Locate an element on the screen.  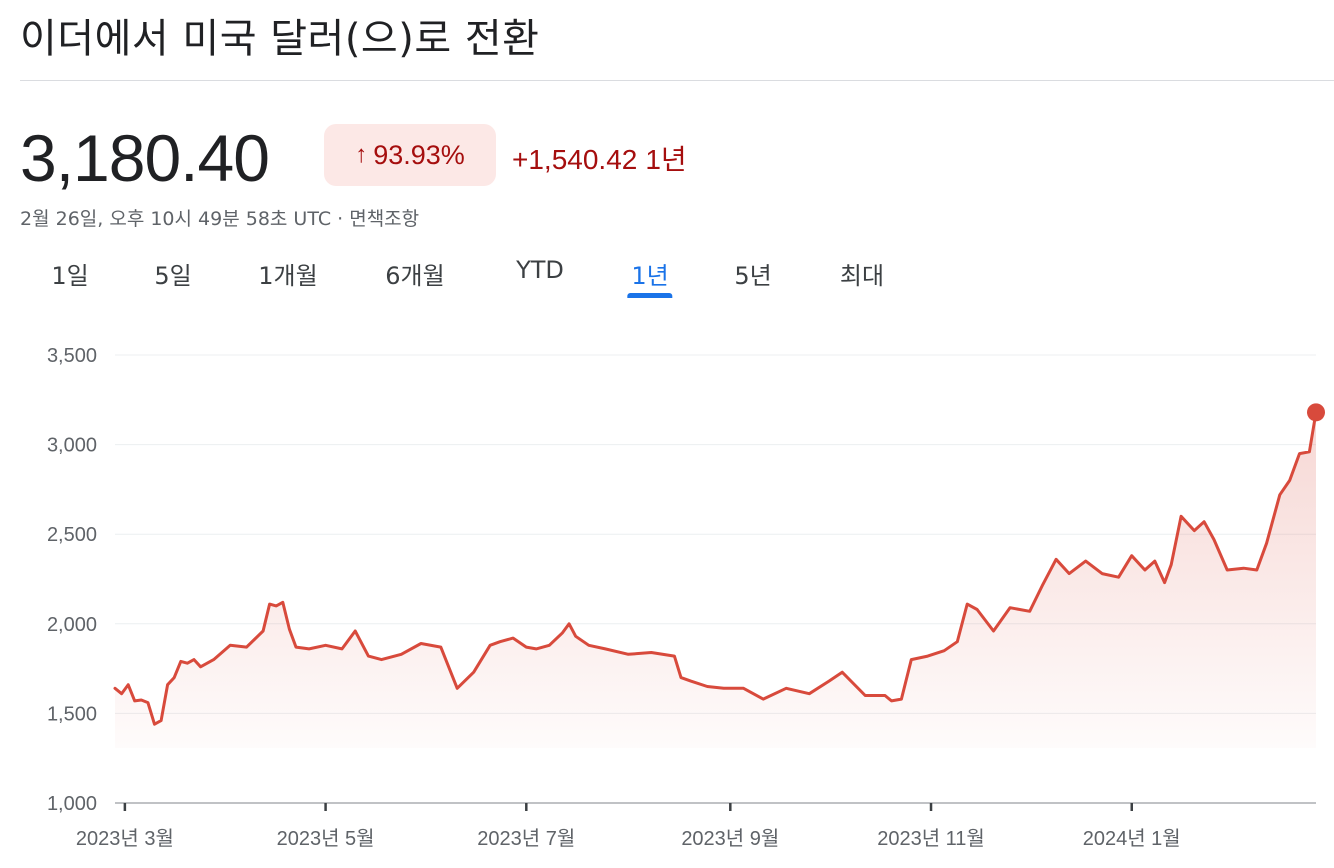
timestamp-disclaimer: 2월 26일, 오후 10시 49분 58초 UTC · 면책조항 is located at coordinates (220, 219).